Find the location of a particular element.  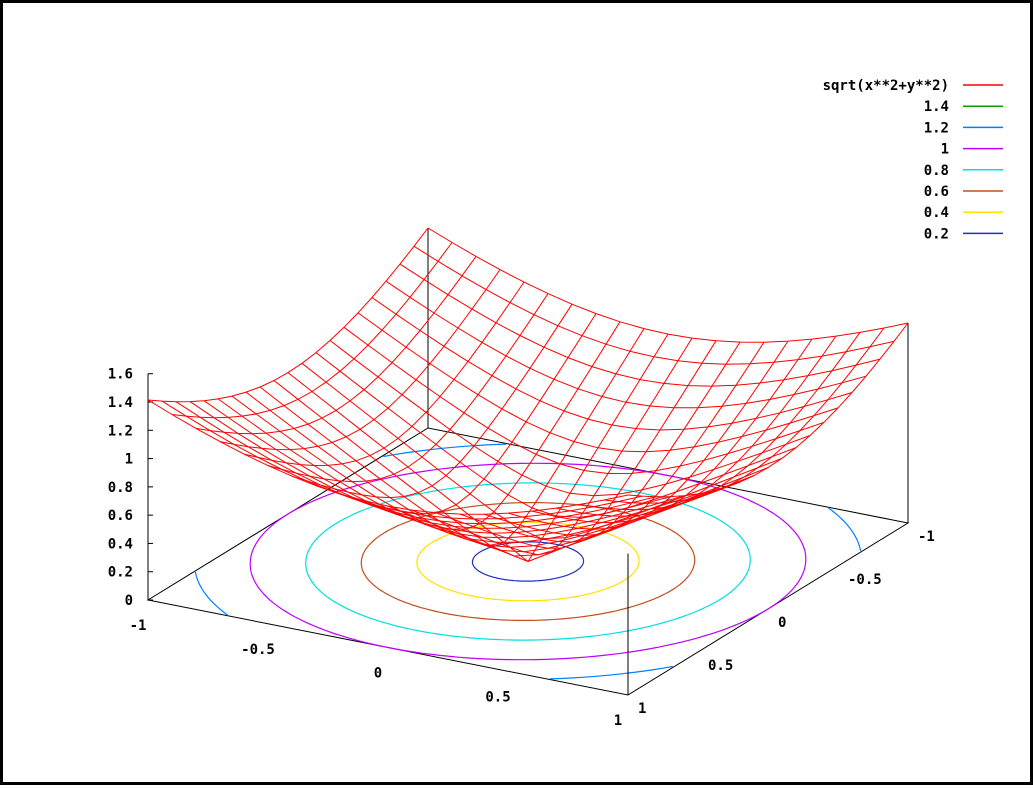

legend-label: 0.2 is located at coordinates (936, 234).